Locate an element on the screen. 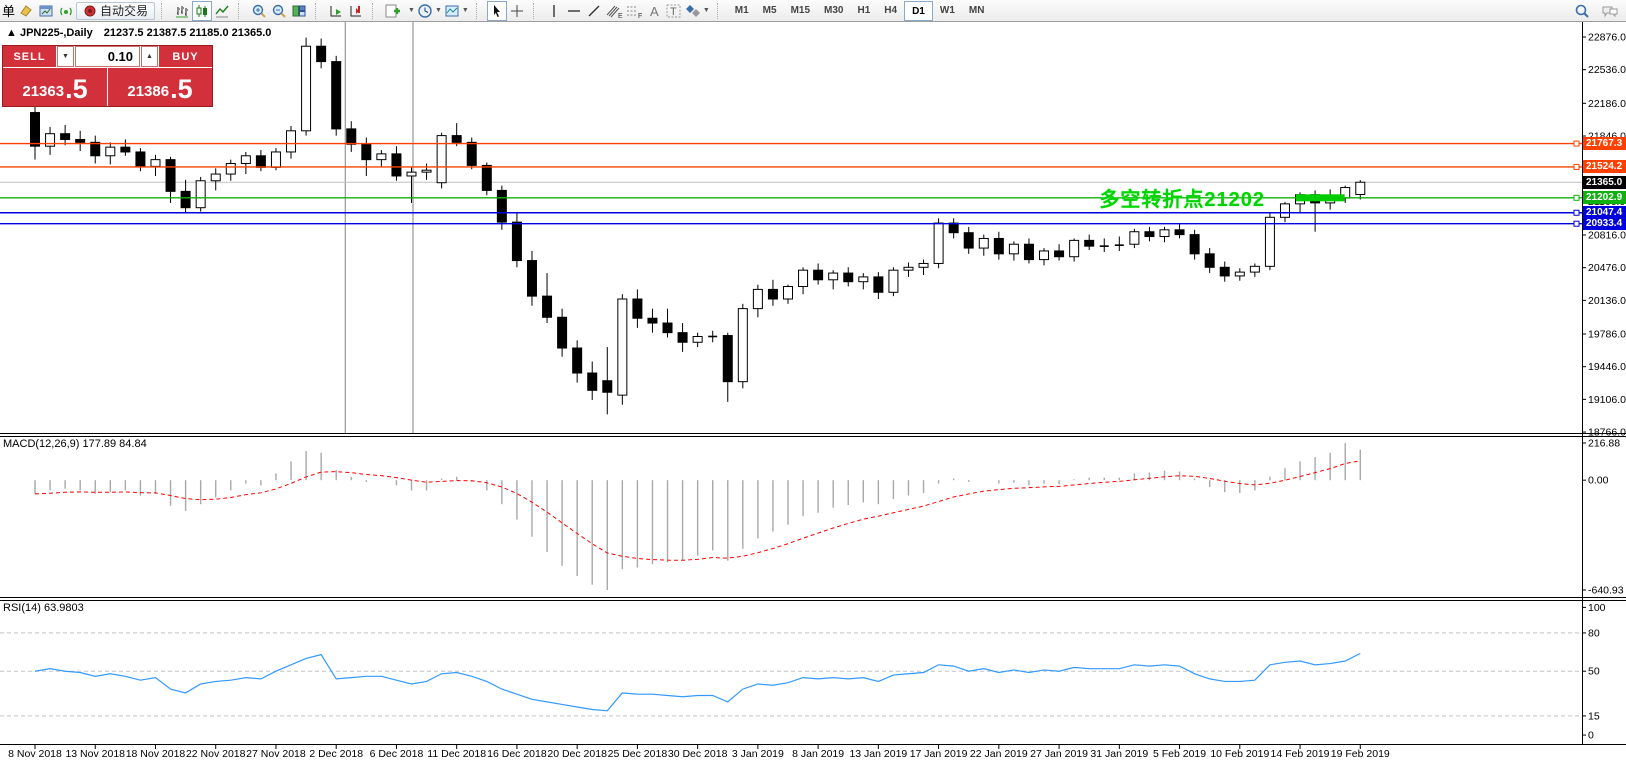  sell-price-main: 21363 is located at coordinates (43, 91).